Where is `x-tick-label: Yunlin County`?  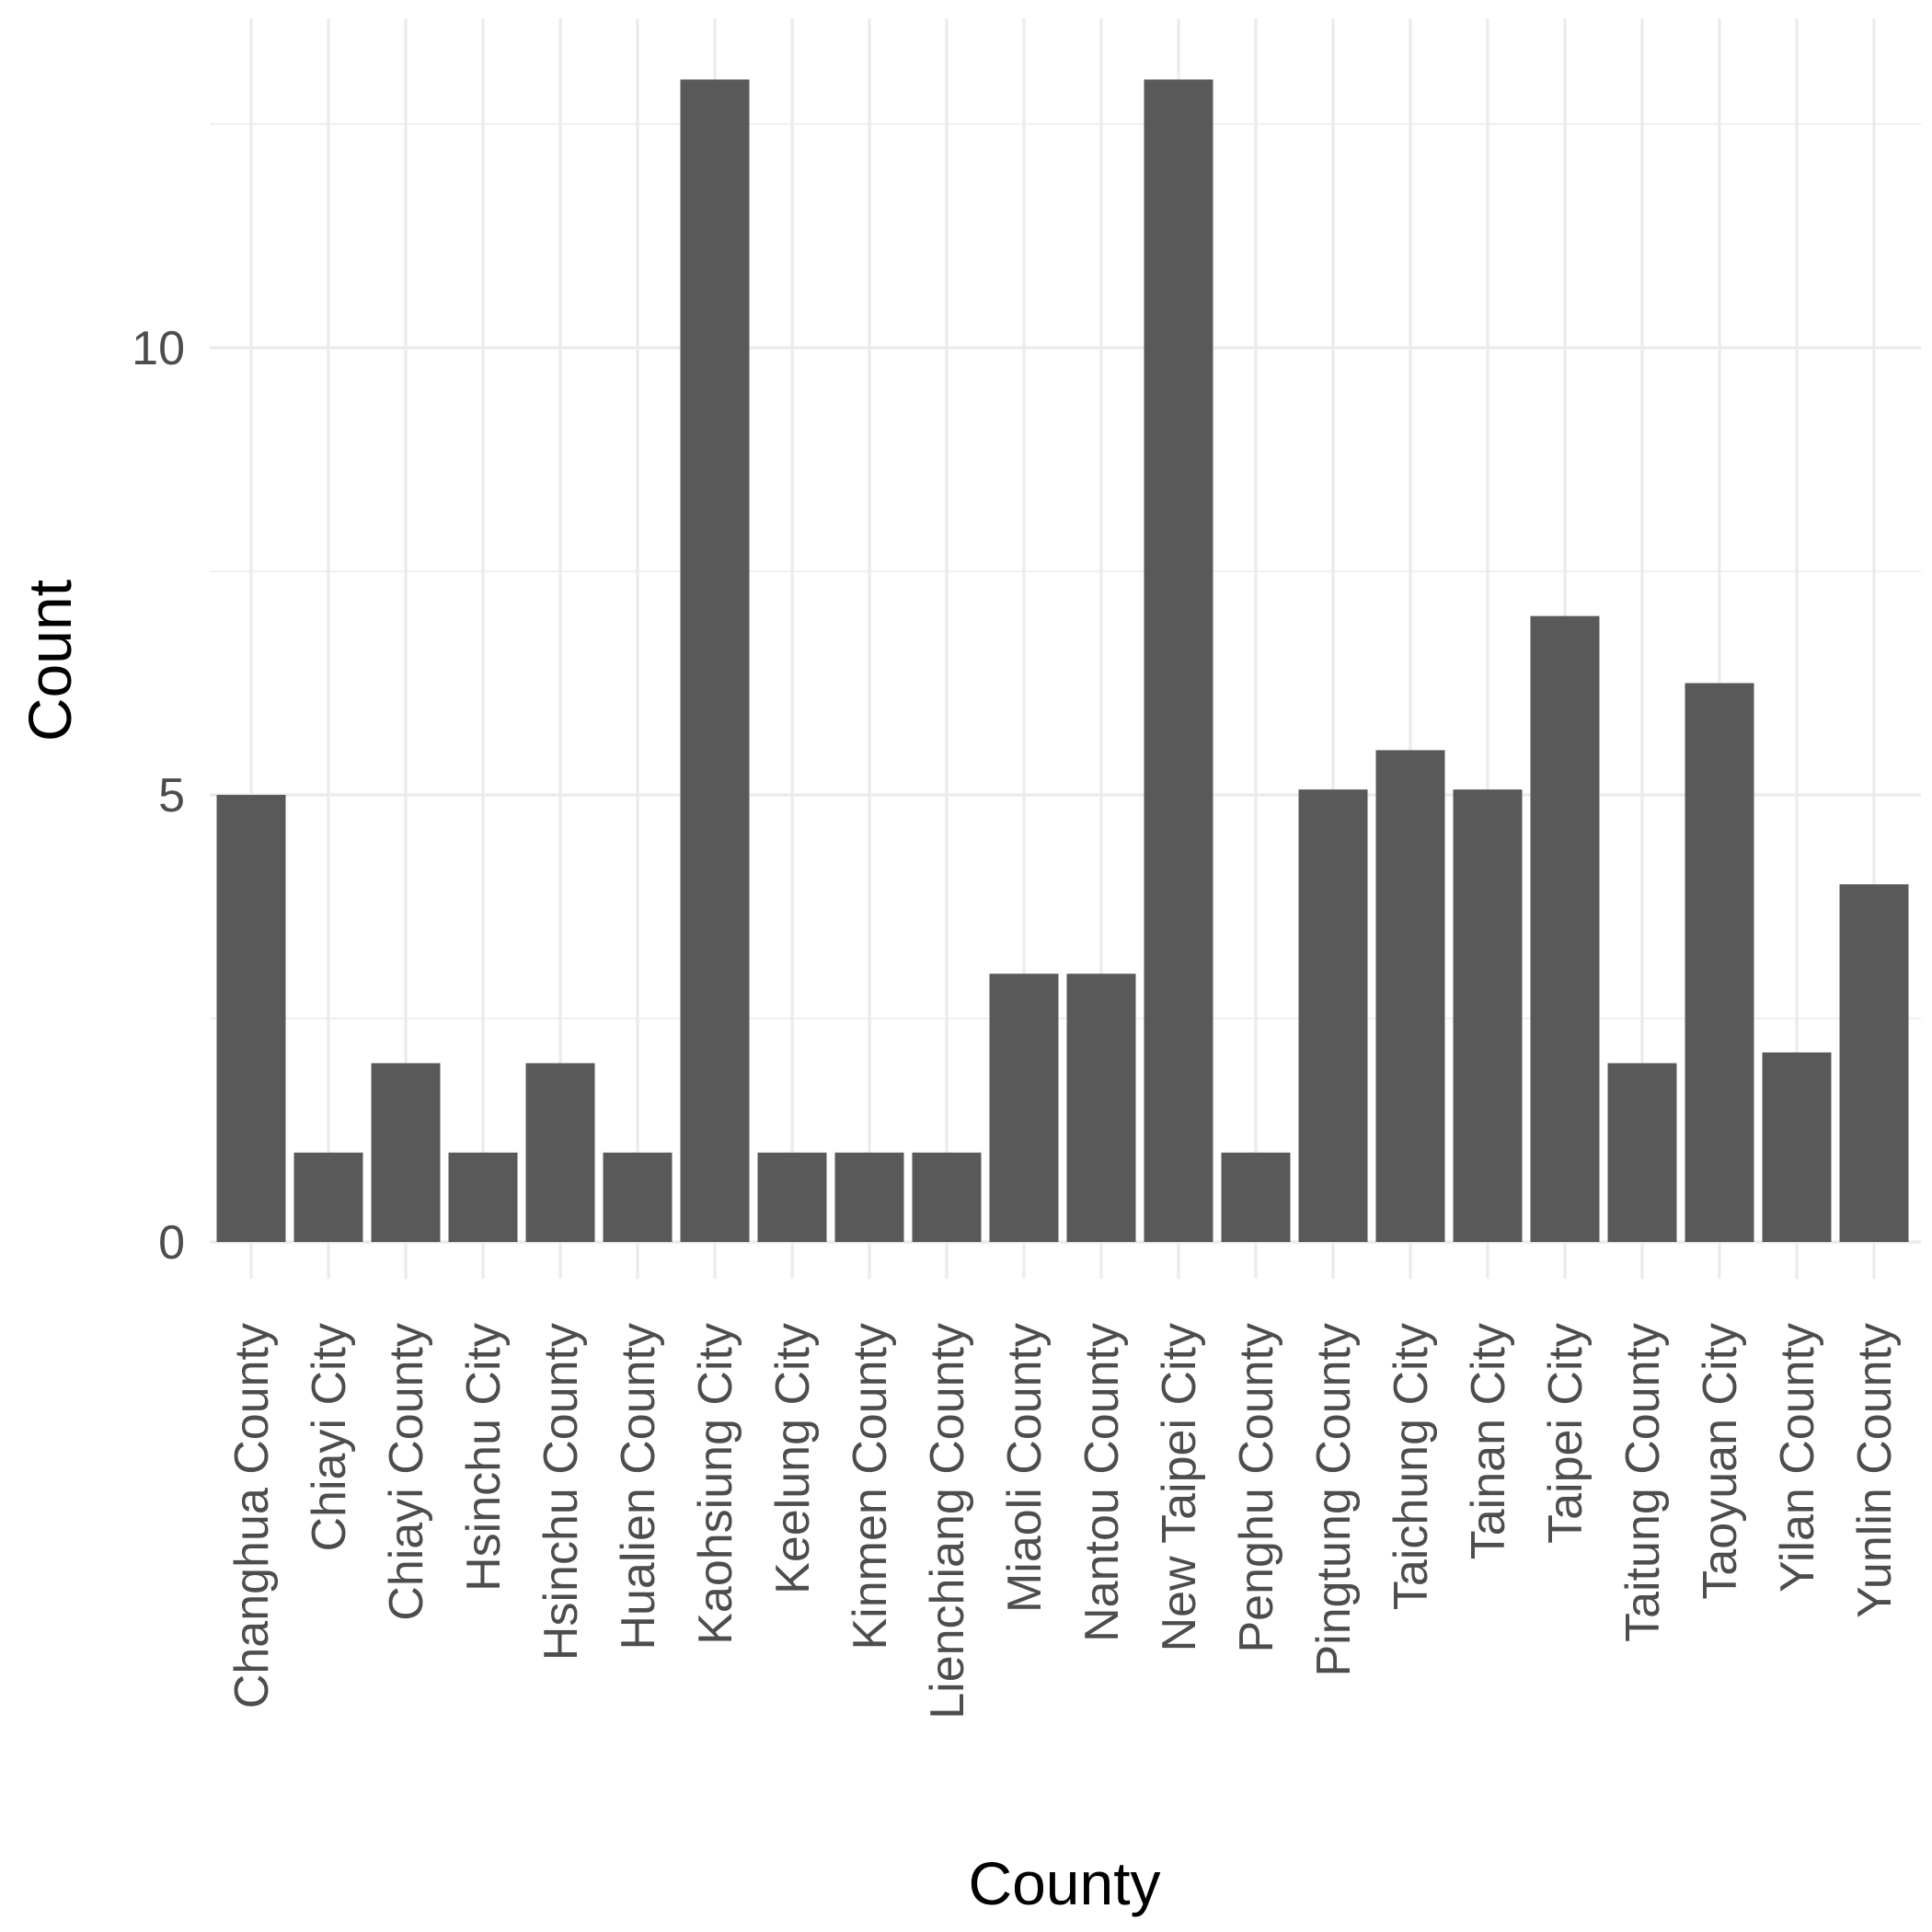
x-tick-label: Yunlin County is located at coordinates (1875, 1470).